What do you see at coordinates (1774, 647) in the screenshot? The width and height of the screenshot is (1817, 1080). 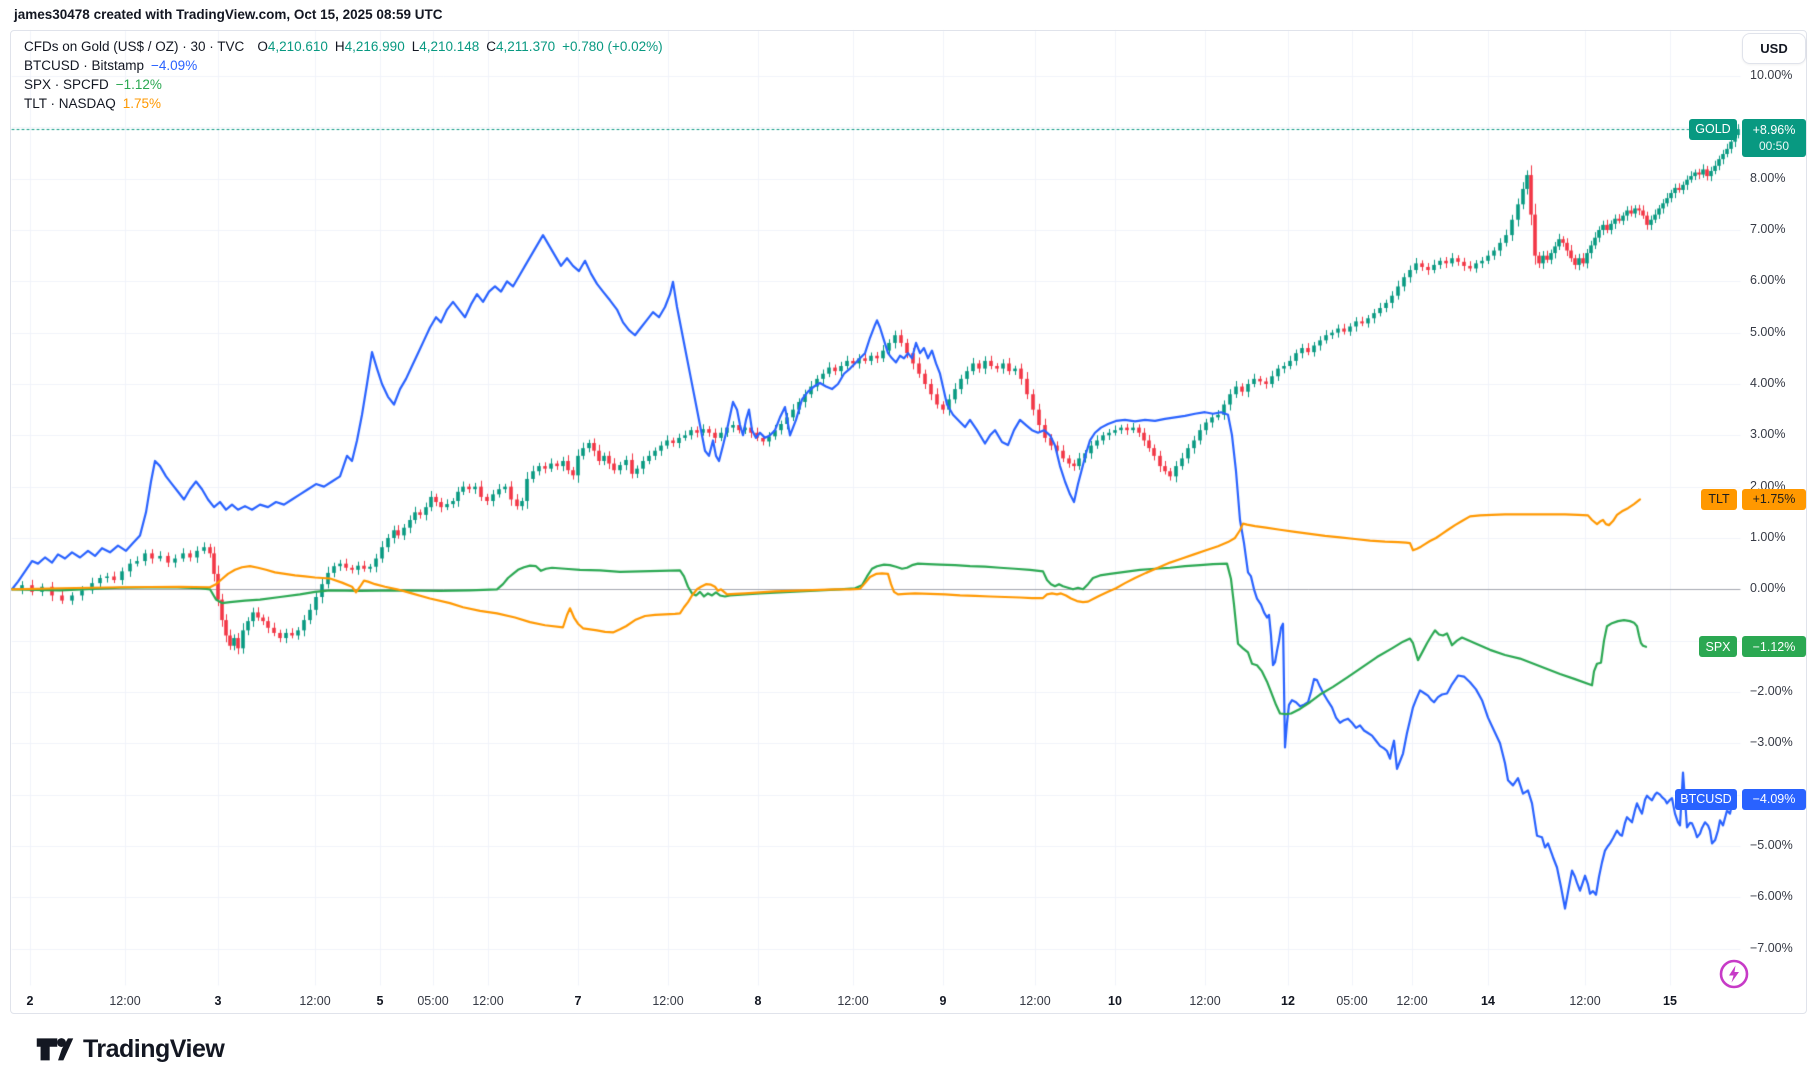 I see `series-price-badge-spx: −1.12%` at bounding box center [1774, 647].